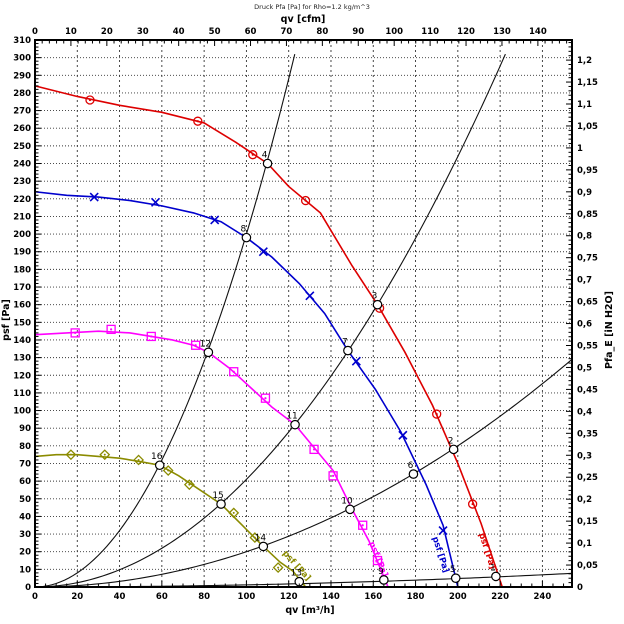 Image resolution: width=624 pixels, height=624 pixels. What do you see at coordinates (22, 412) in the screenshot?
I see `tick-label-left: 100` at bounding box center [22, 412].